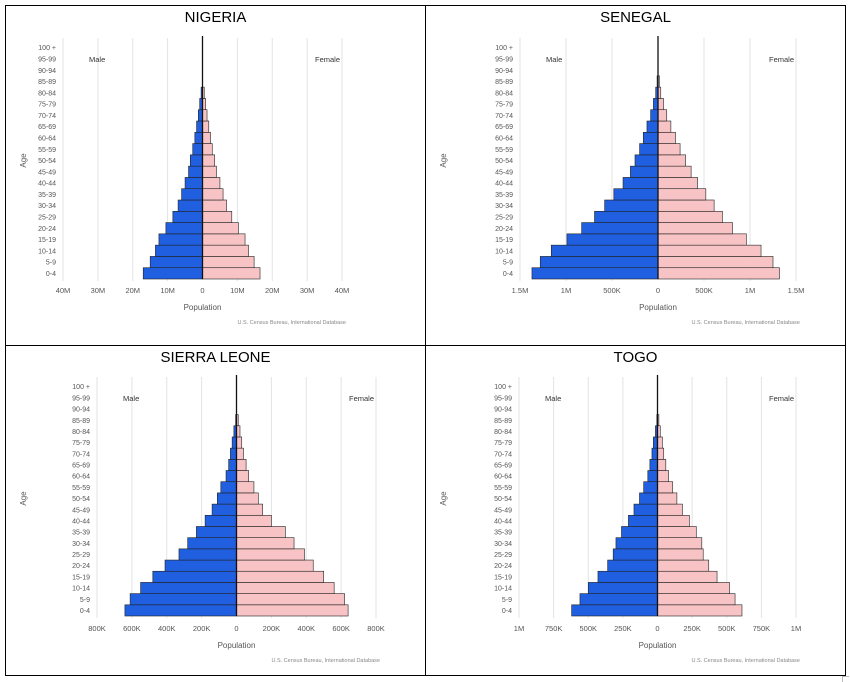 The height and width of the screenshot is (682, 850). Describe the element at coordinates (47, 229) in the screenshot. I see `age-tick-label: 20-24` at that location.